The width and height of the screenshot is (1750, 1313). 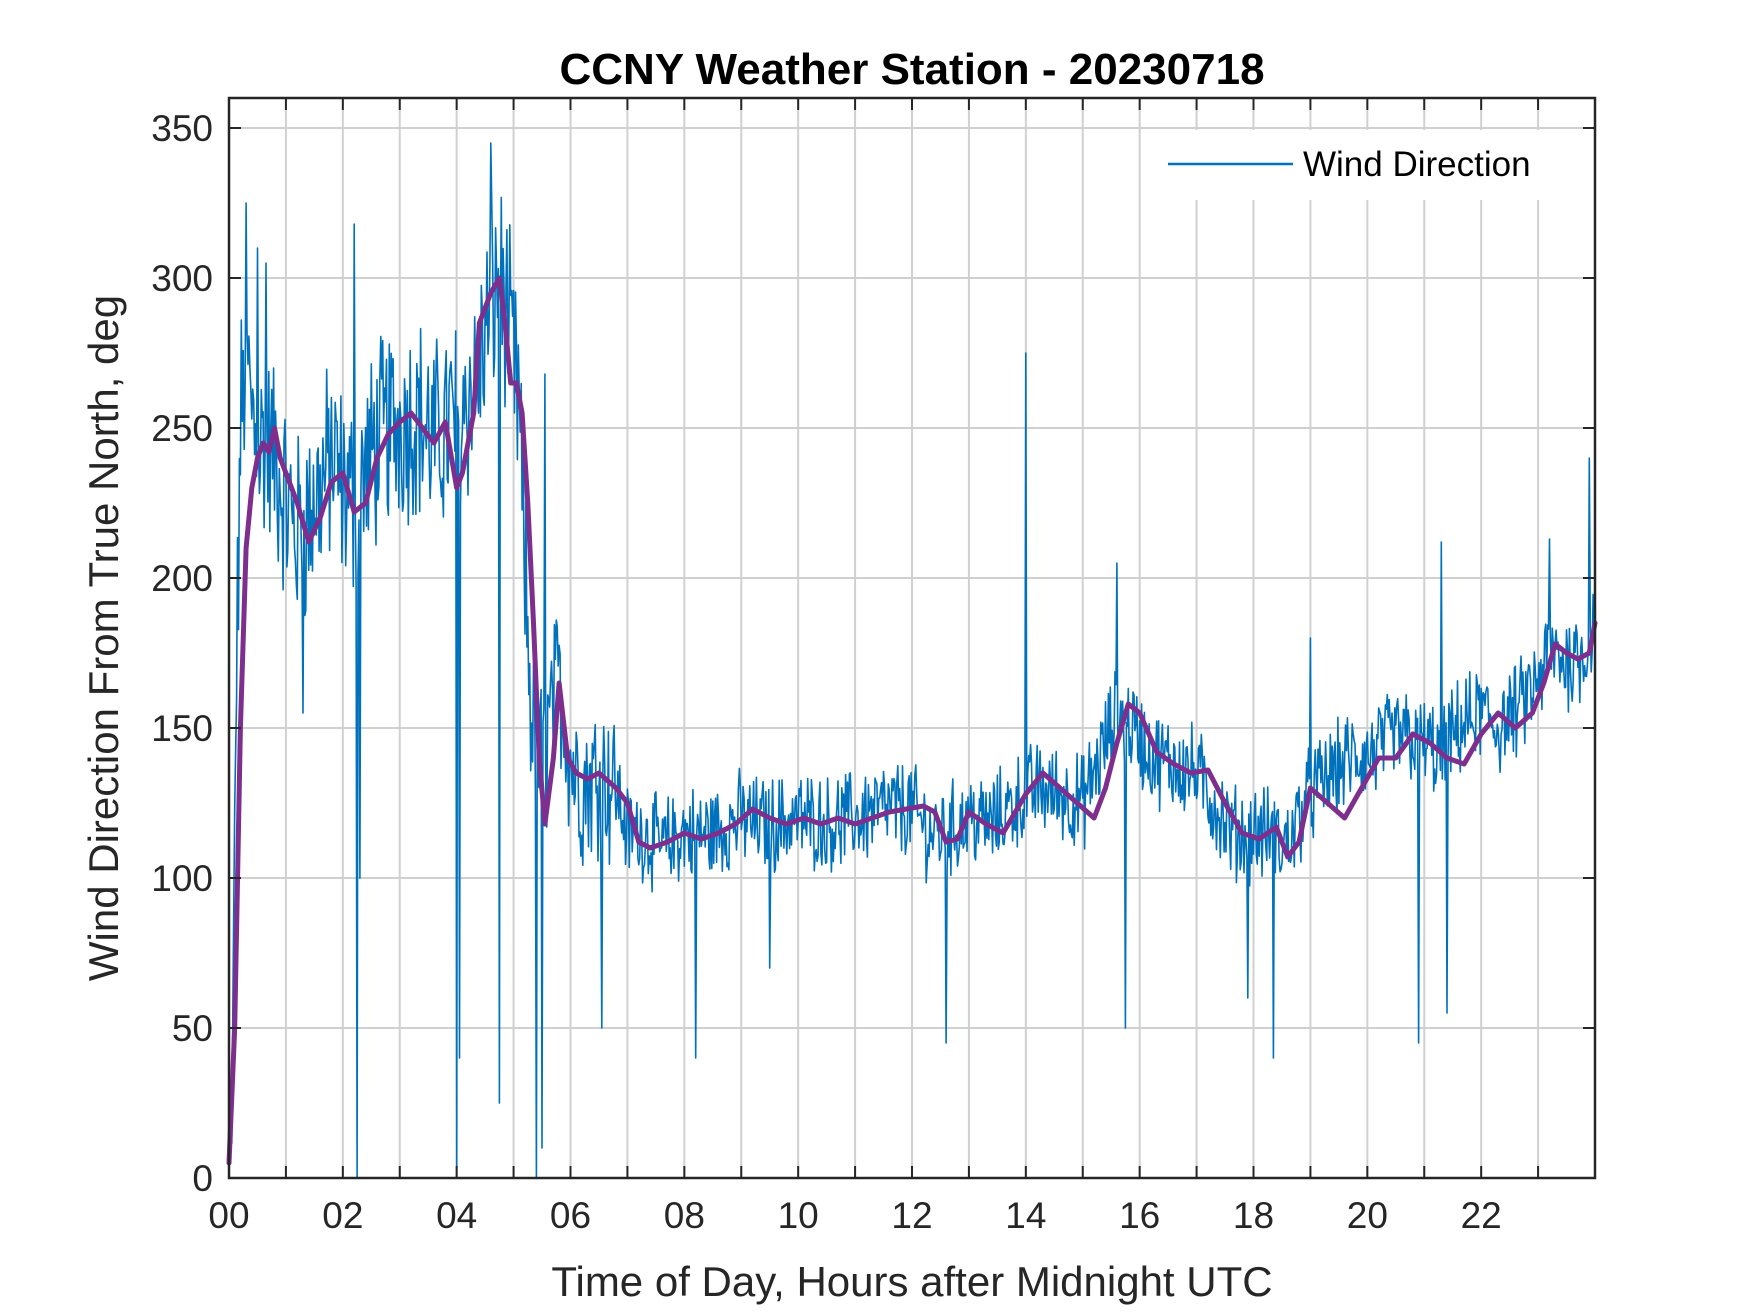 What do you see at coordinates (103, 638) in the screenshot?
I see `y-axis-label: Wind Direction From True North, deg` at bounding box center [103, 638].